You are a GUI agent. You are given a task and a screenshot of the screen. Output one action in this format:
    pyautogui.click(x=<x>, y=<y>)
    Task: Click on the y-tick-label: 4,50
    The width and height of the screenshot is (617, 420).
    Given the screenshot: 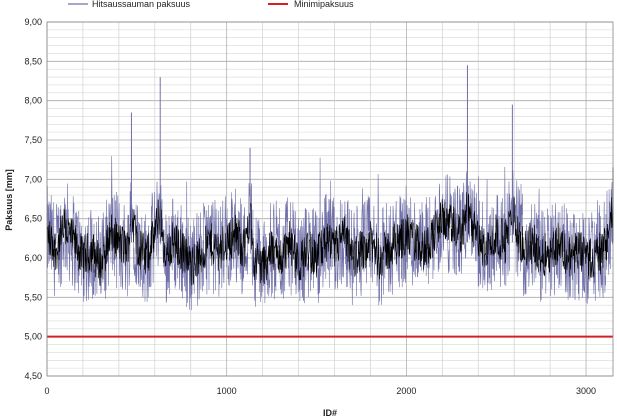 What is the action you would take?
    pyautogui.click(x=33, y=376)
    